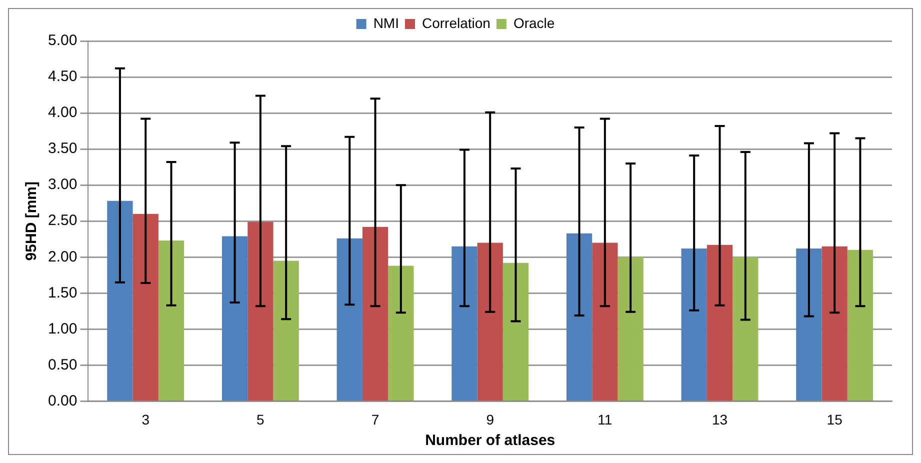 Image resolution: width=921 pixels, height=463 pixels. I want to click on x-tick-label: 13, so click(720, 419).